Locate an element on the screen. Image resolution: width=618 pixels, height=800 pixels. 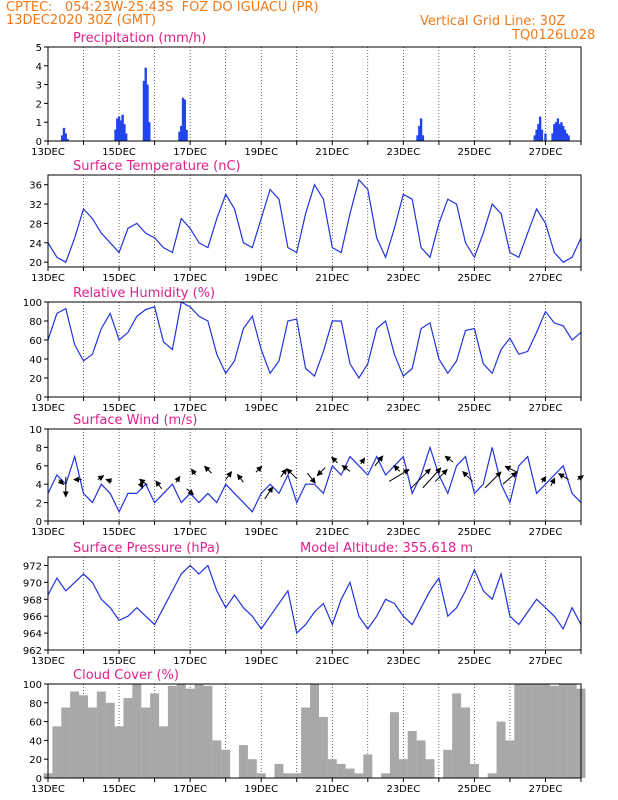
y-tick-label: 80 is located at coordinates (35, 322).